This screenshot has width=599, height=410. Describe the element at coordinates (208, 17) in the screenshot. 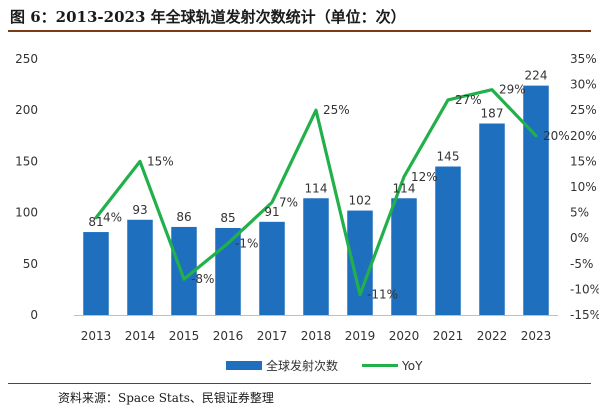

I see `chart-title: 图 6：2013-2023 年全球轨道发射次数统计（单位：次）` at that location.